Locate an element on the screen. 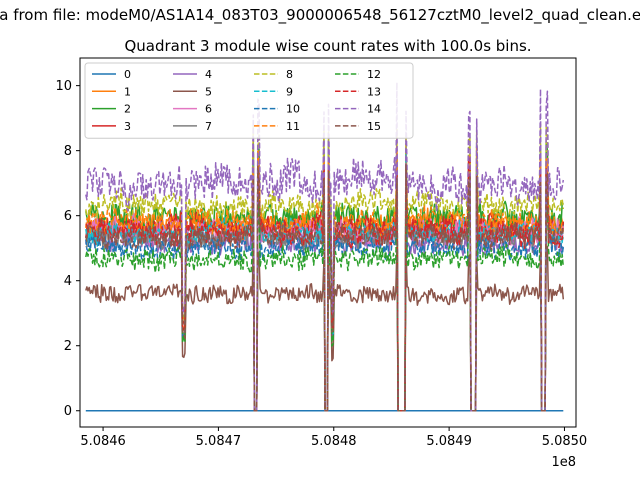 Image resolution: width=640 pixels, height=480 pixels. legend-label-0: 0 is located at coordinates (127, 74).